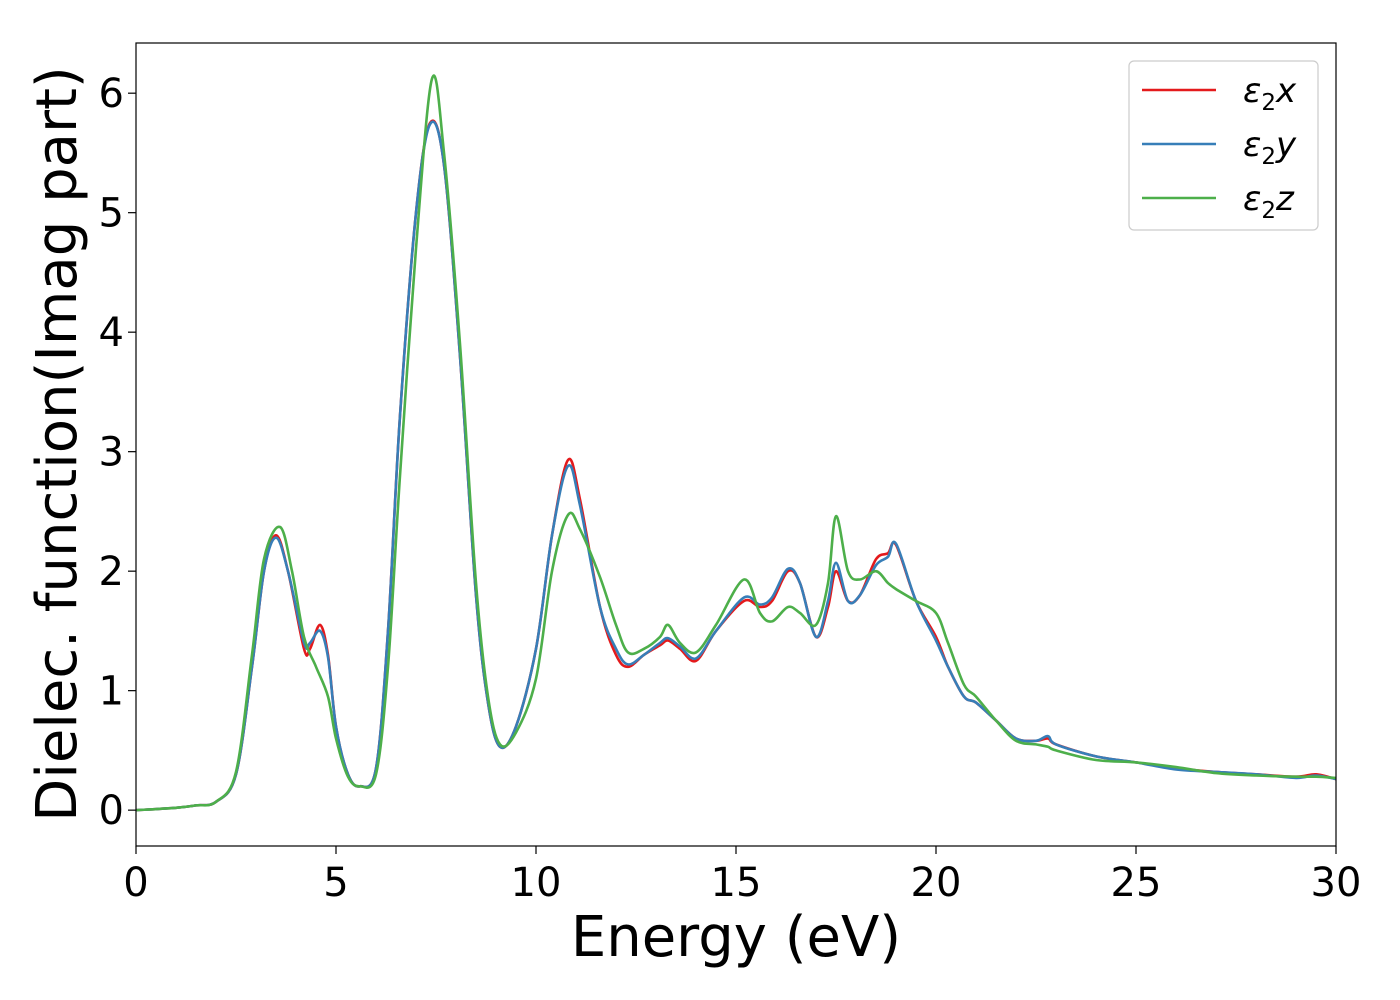  What do you see at coordinates (1136, 883) in the screenshot?
I see `x-tick-label: 25` at bounding box center [1136, 883].